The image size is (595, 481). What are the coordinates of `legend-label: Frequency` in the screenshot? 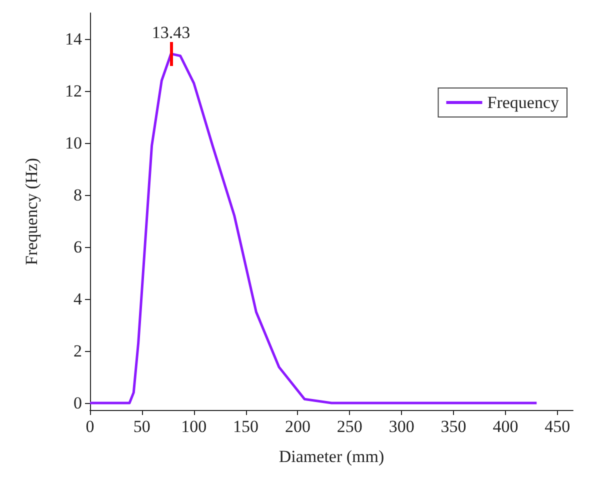 It's located at (523, 102).